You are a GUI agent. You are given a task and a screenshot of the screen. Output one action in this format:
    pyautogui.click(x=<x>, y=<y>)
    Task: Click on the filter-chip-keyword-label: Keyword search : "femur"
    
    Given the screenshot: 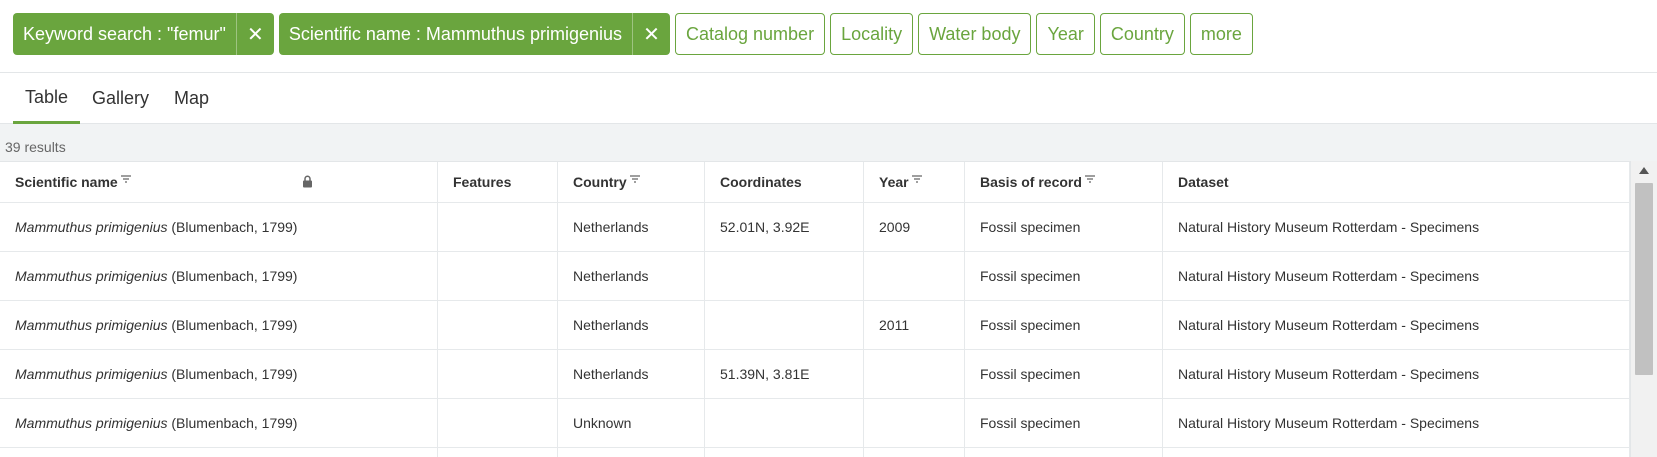 What is the action you would take?
    pyautogui.click(x=124, y=33)
    